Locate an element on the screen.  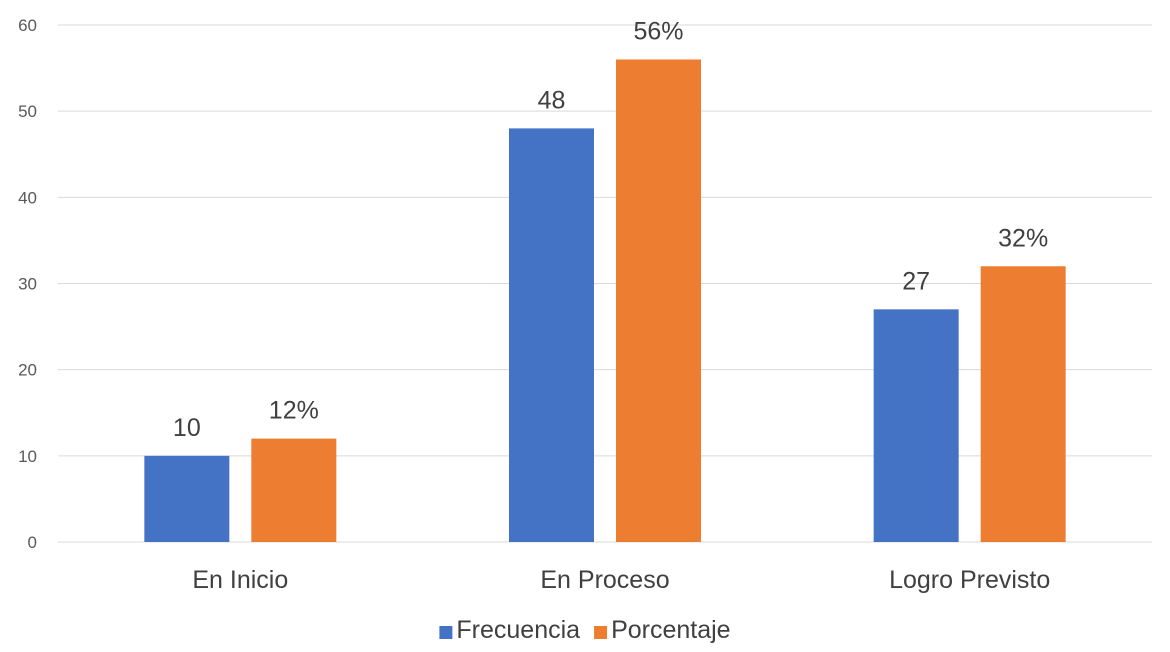
bar-porcentaje-en-proceso is located at coordinates (658, 300).